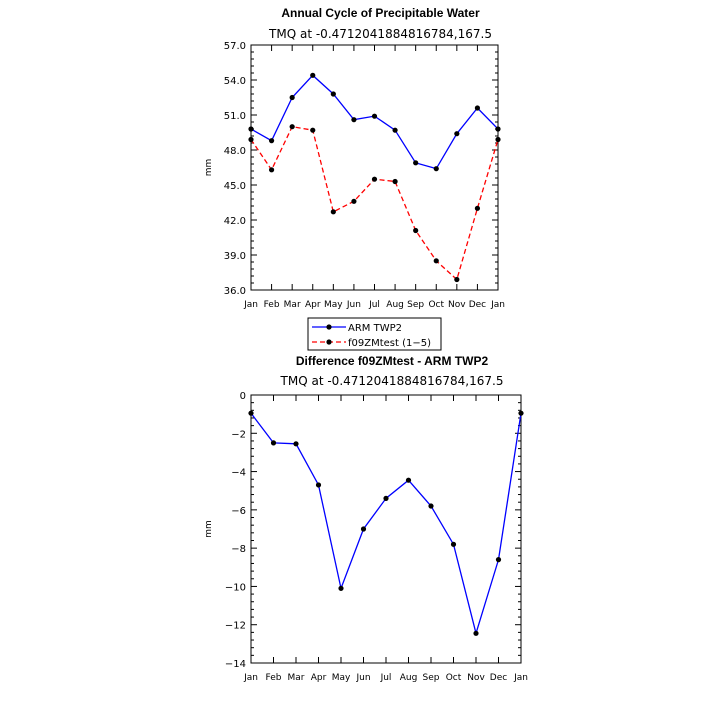 Image resolution: width=710 pixels, height=710 pixels. I want to click on legend-box, so click(374, 334).